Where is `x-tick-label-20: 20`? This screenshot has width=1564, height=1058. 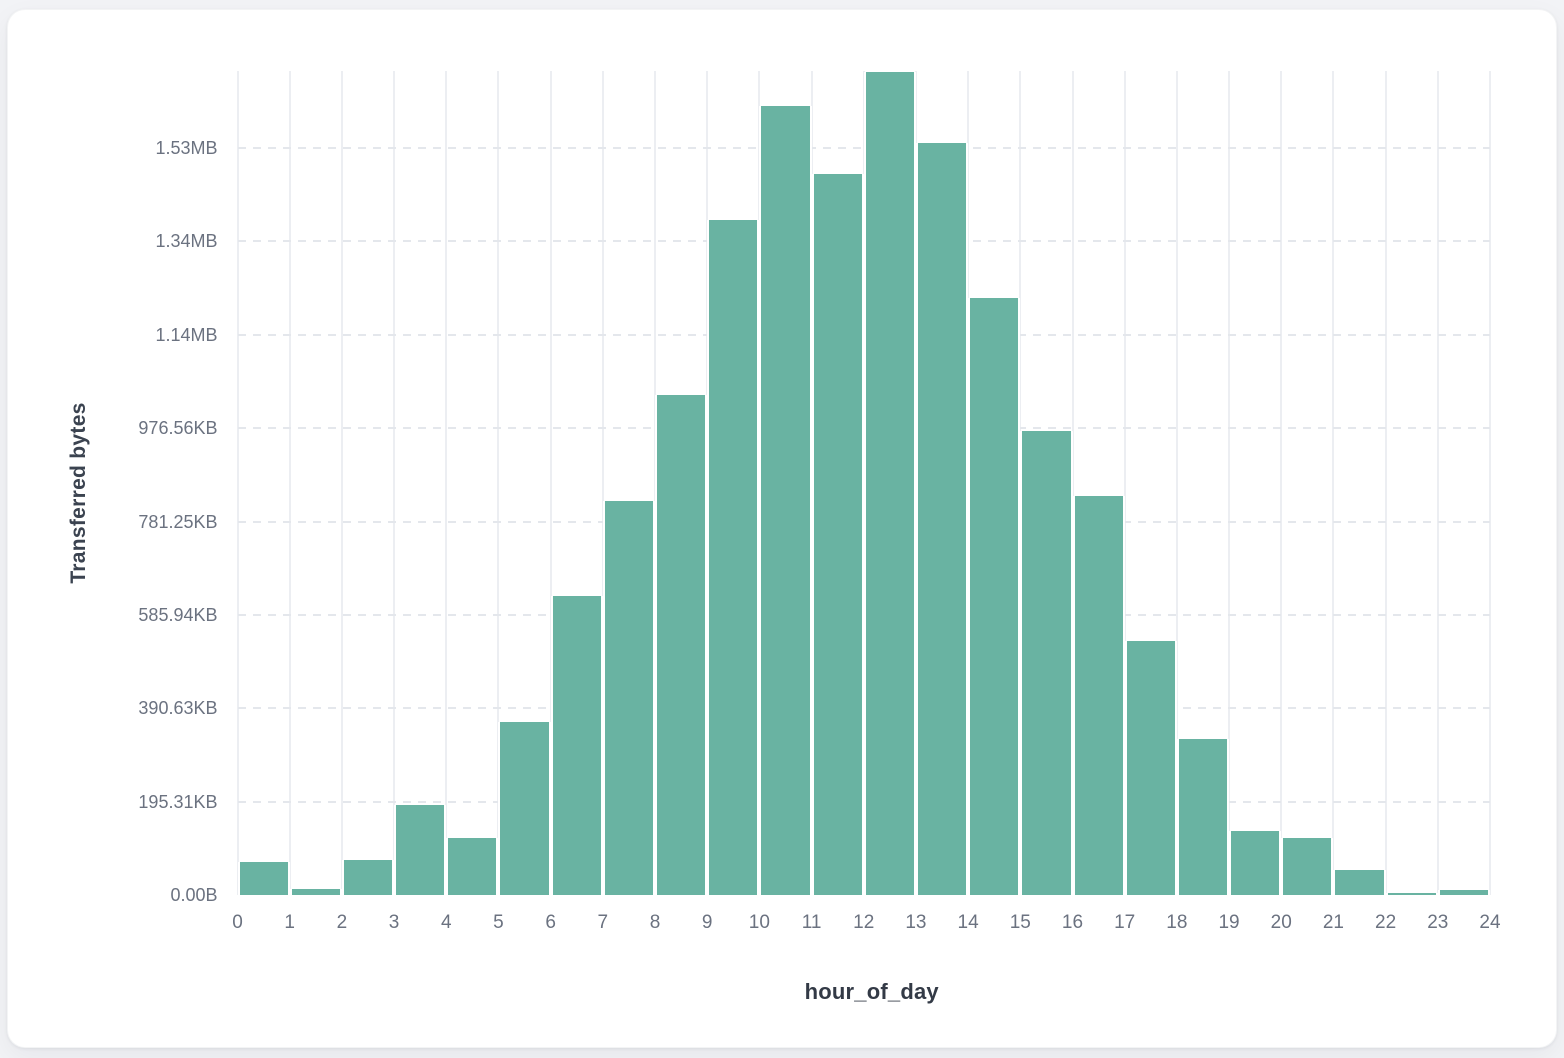 x-tick-label-20: 20 is located at coordinates (1281, 922).